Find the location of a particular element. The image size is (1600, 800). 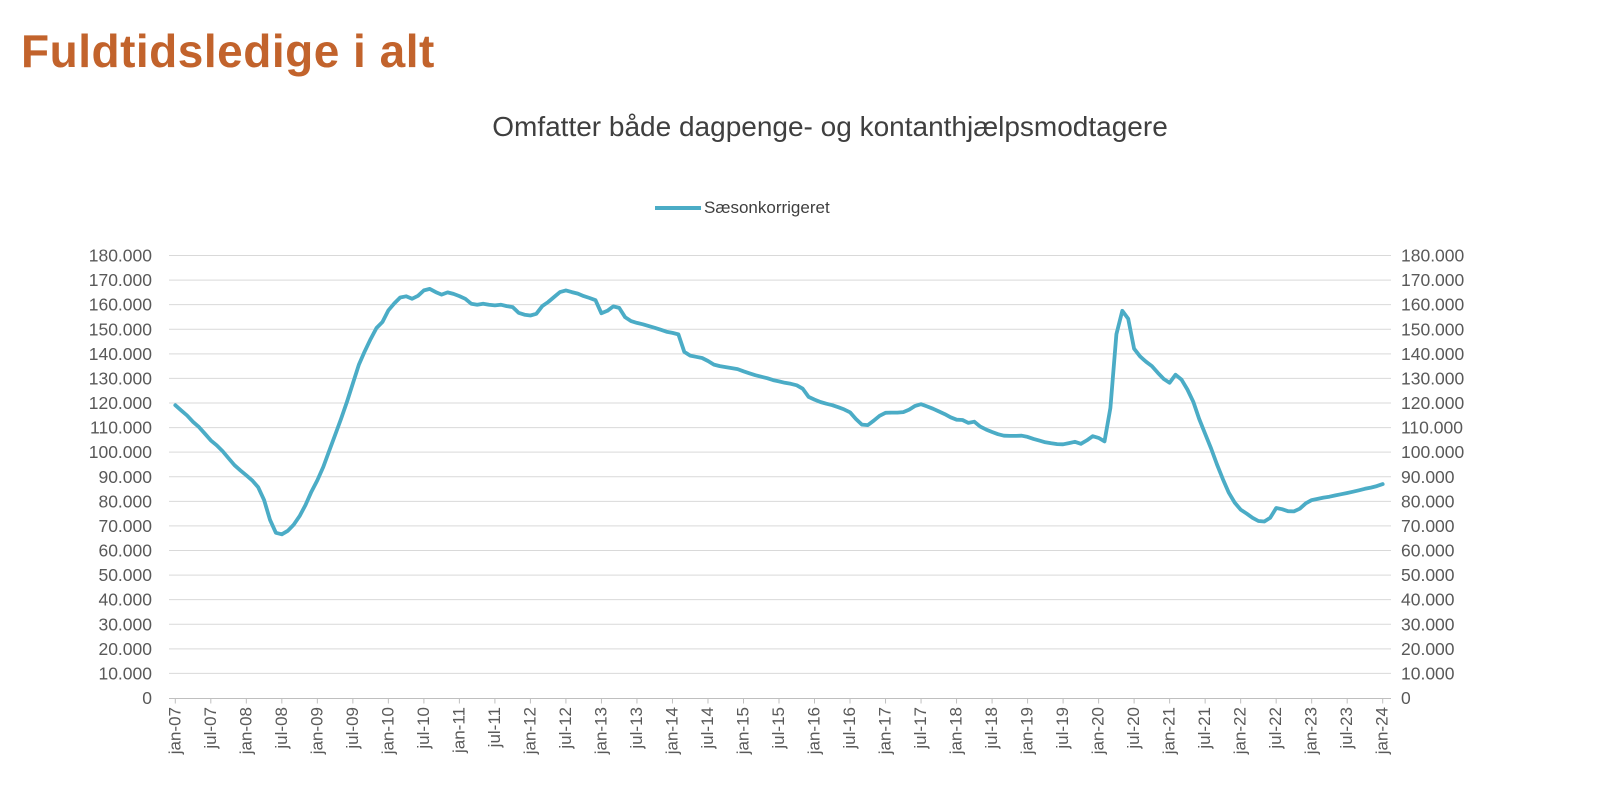

x-axis-label: jan-16 is located at coordinates (814, 731).